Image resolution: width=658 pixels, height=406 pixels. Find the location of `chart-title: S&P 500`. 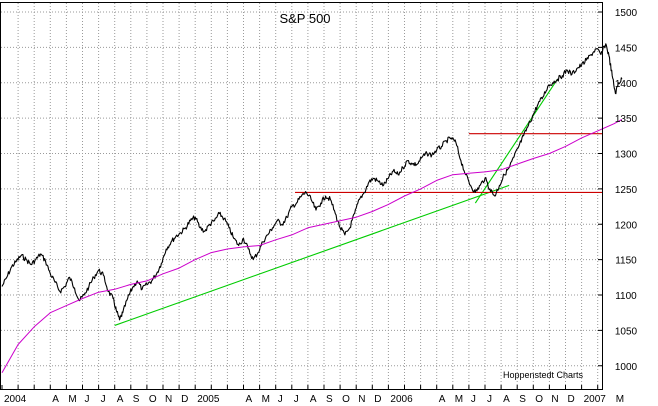

chart-title: S&P 500 is located at coordinates (304, 18).